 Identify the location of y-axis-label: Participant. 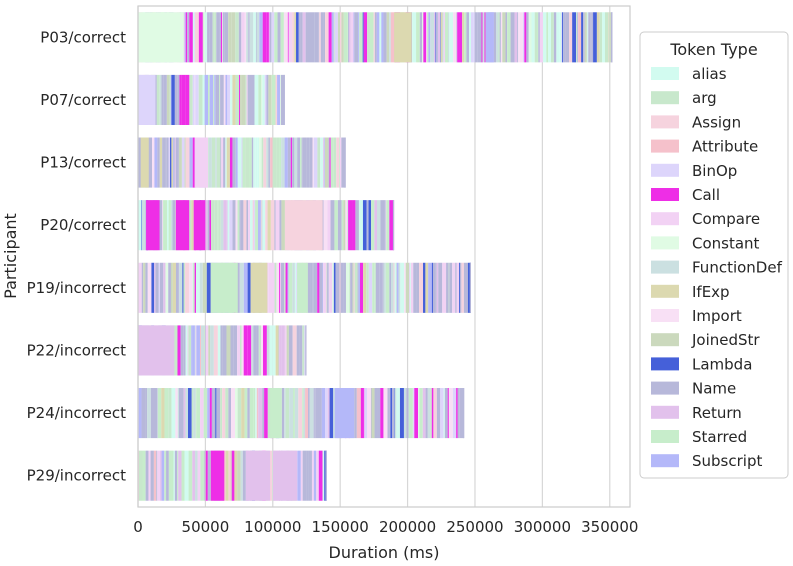
(10, 256).